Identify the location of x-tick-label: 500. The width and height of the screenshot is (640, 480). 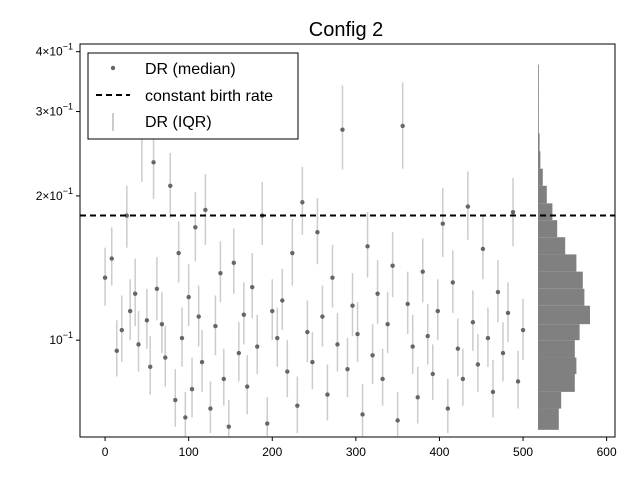
(523, 452).